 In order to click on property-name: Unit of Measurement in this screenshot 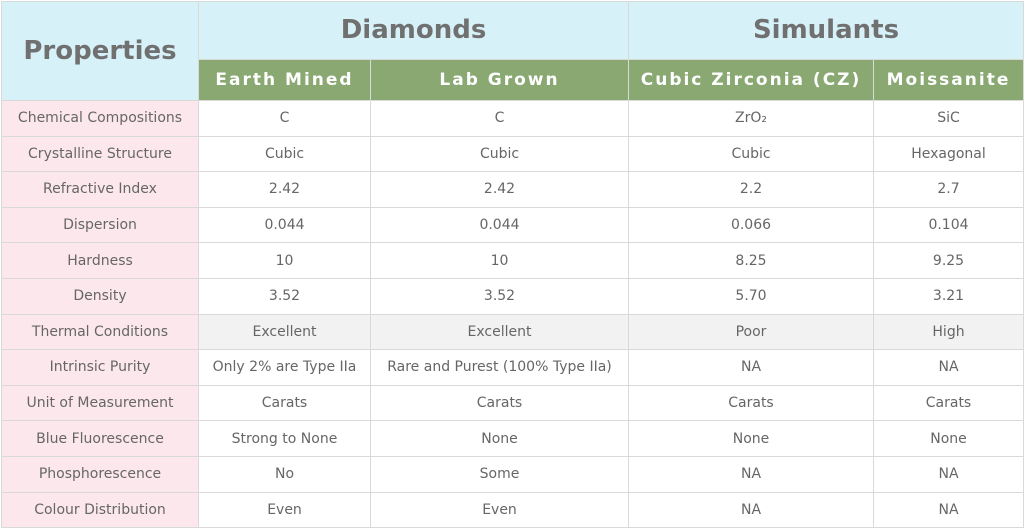, I will do `click(100, 403)`.